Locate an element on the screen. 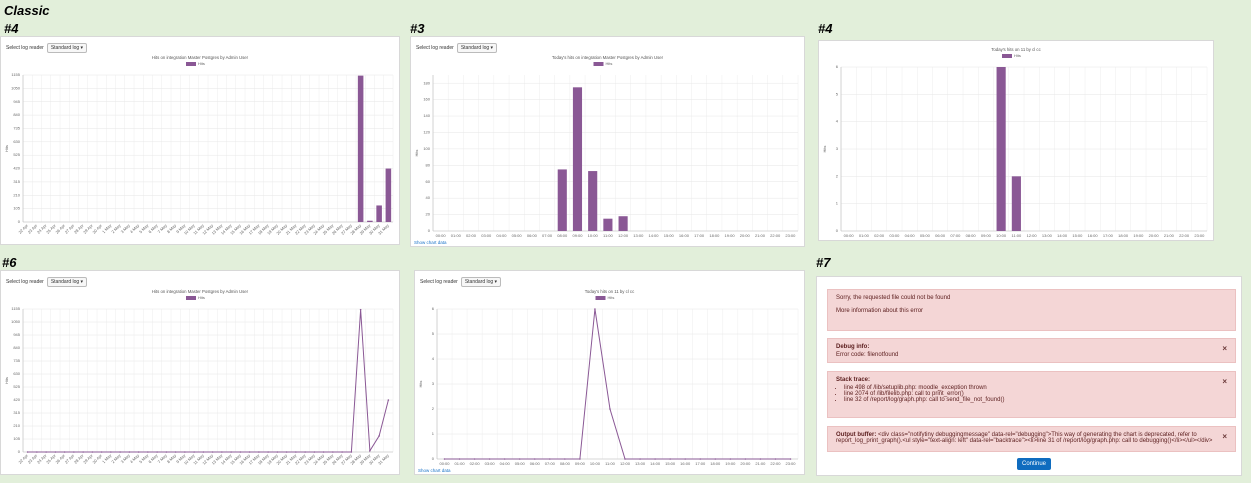  line is located at coordinates (208, 381).